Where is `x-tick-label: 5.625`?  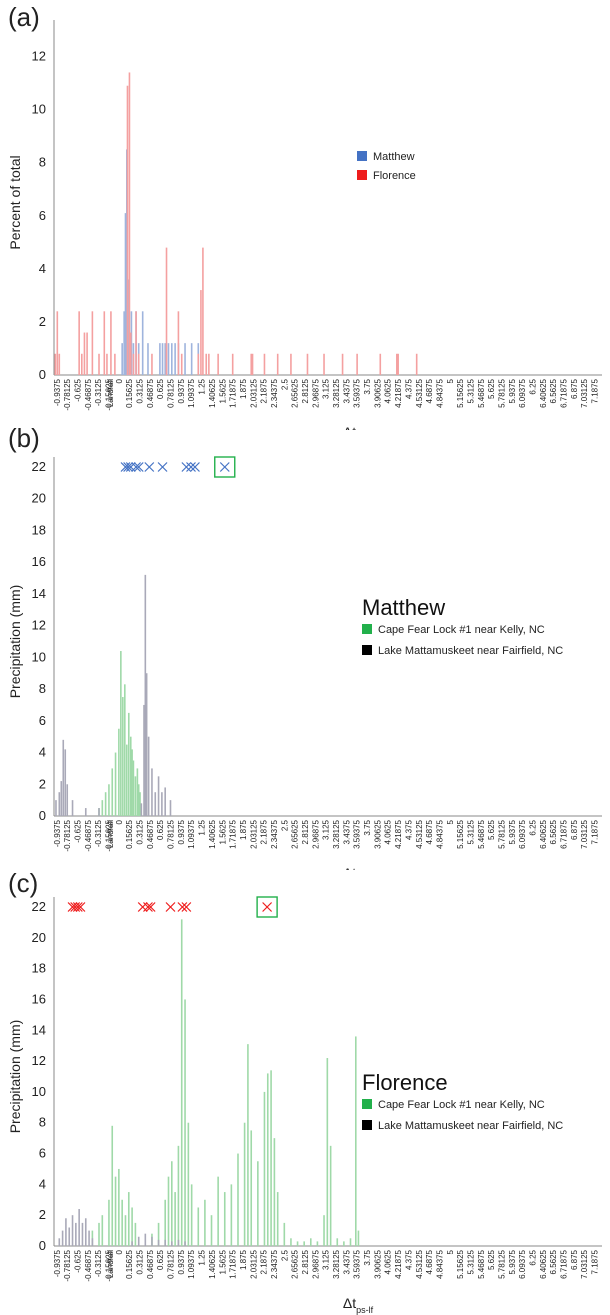
x-tick-label: 5.625 is located at coordinates (491, 388).